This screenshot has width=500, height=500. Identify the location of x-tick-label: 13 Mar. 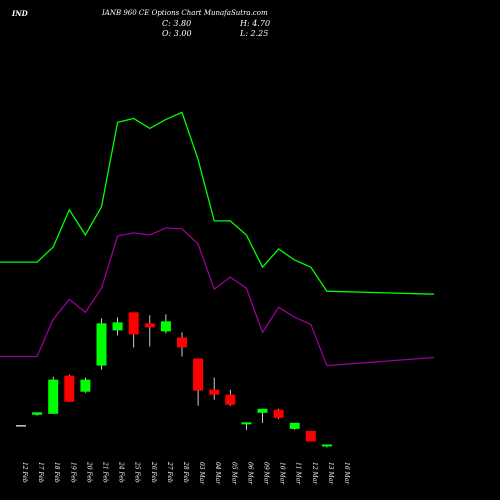
(330, 473).